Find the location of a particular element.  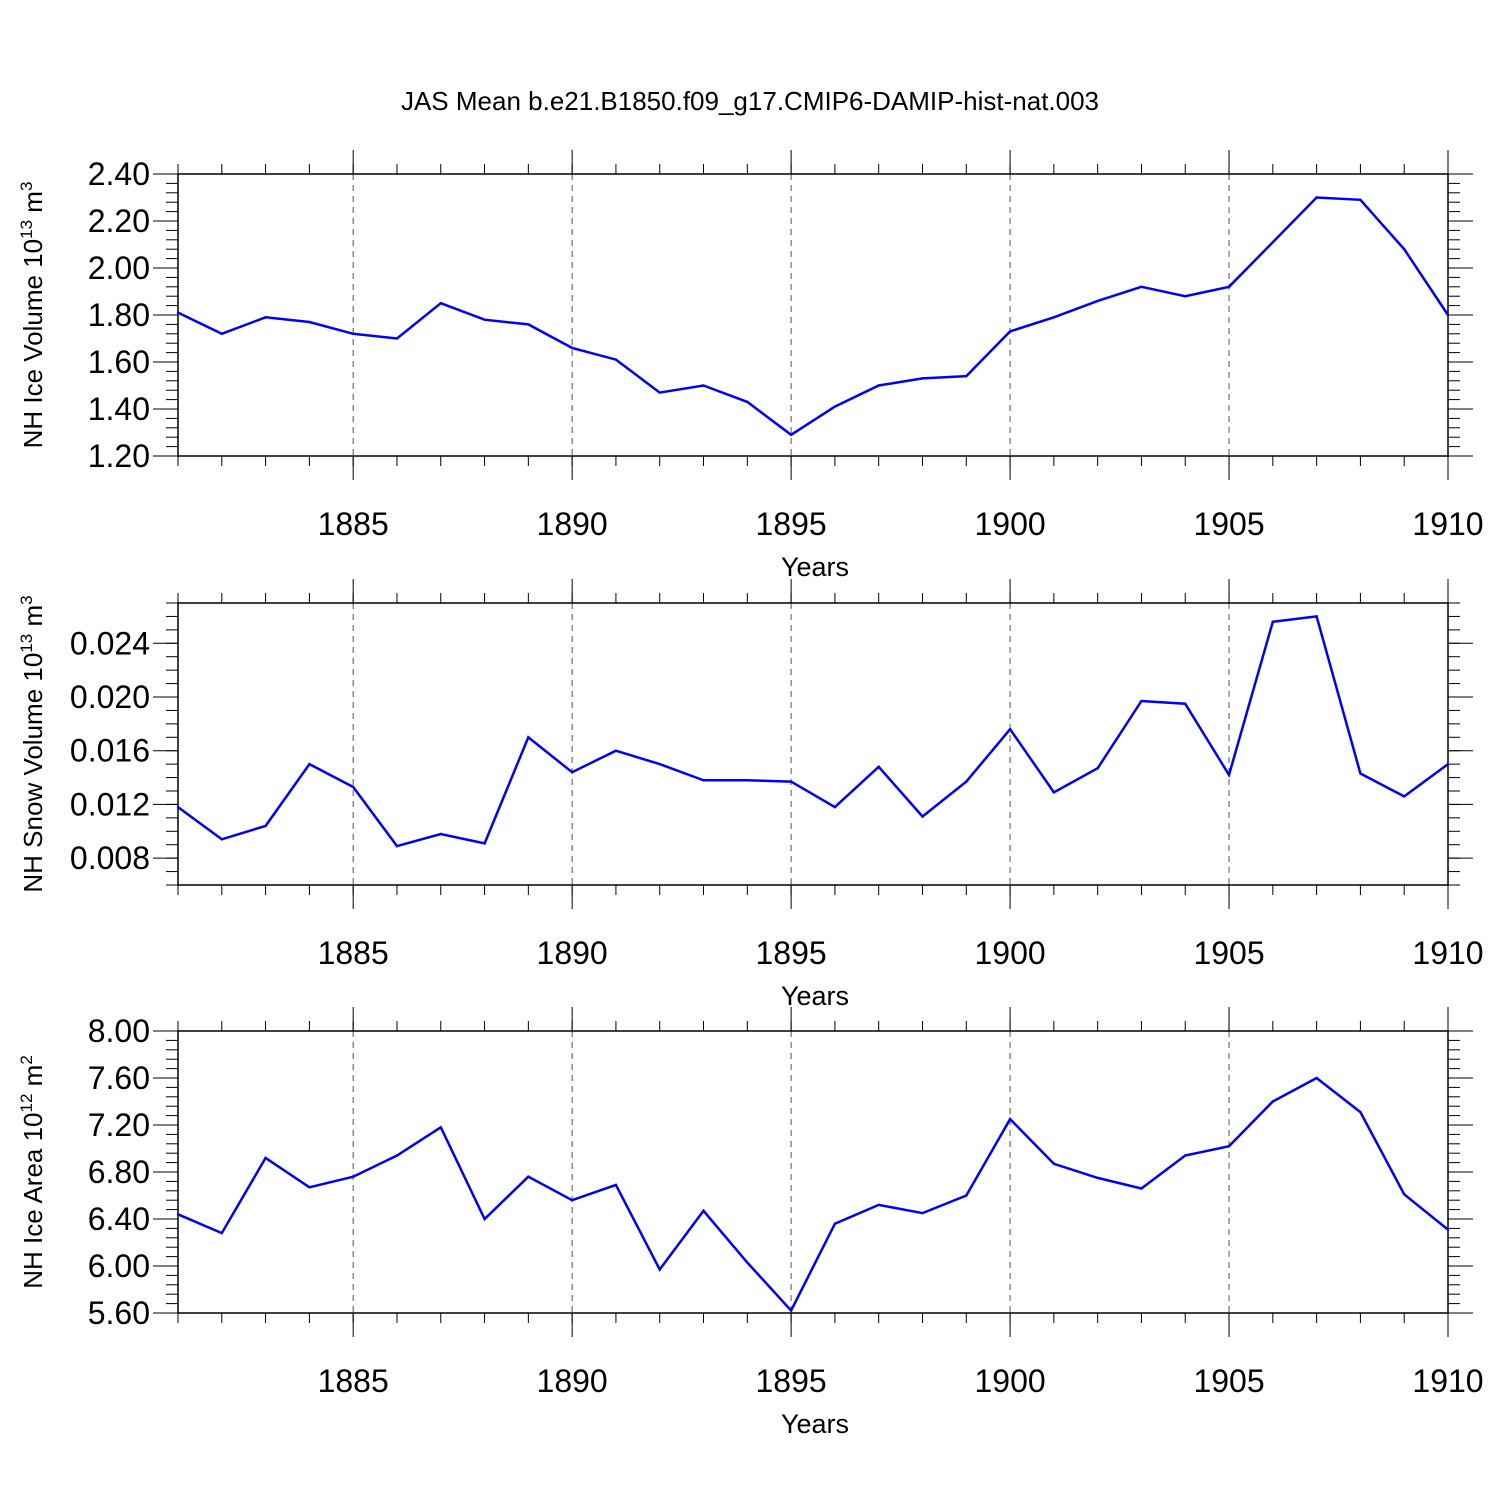

y-tick-label: 1.20 is located at coordinates (119, 456).